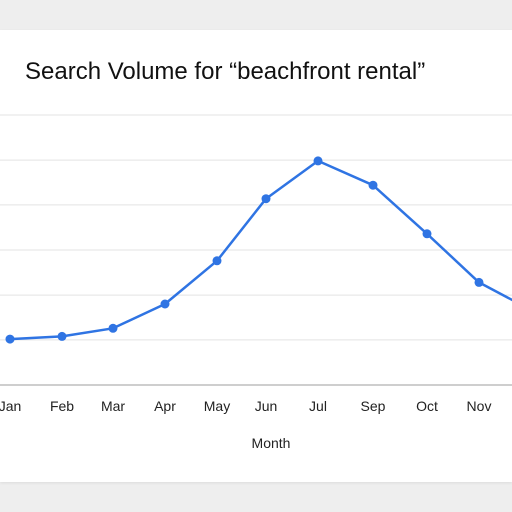 This screenshot has height=512, width=512. Describe the element at coordinates (373, 406) in the screenshot. I see `x-tick-label: Sep` at that location.